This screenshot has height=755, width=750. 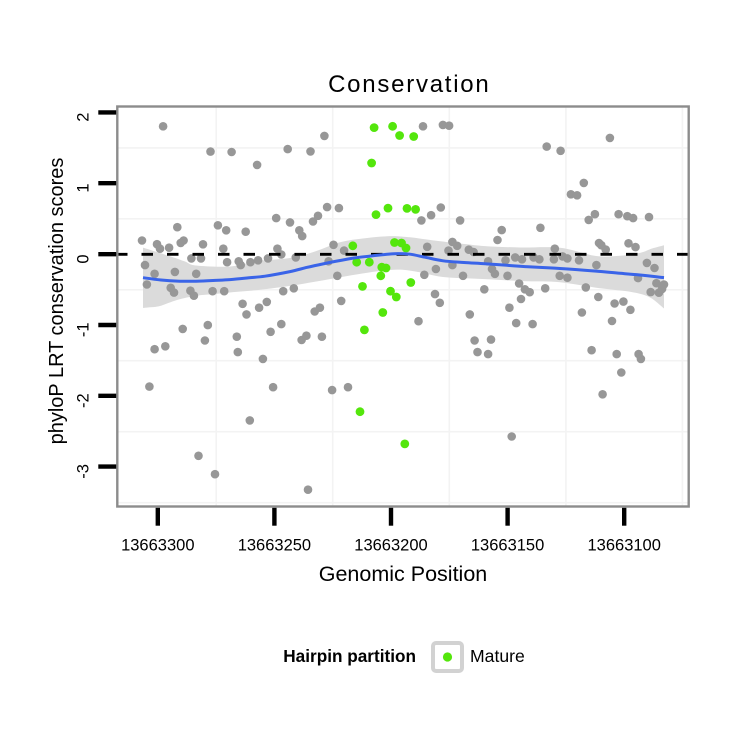 I want to click on svg-text: 13663250, so click(x=274, y=546).